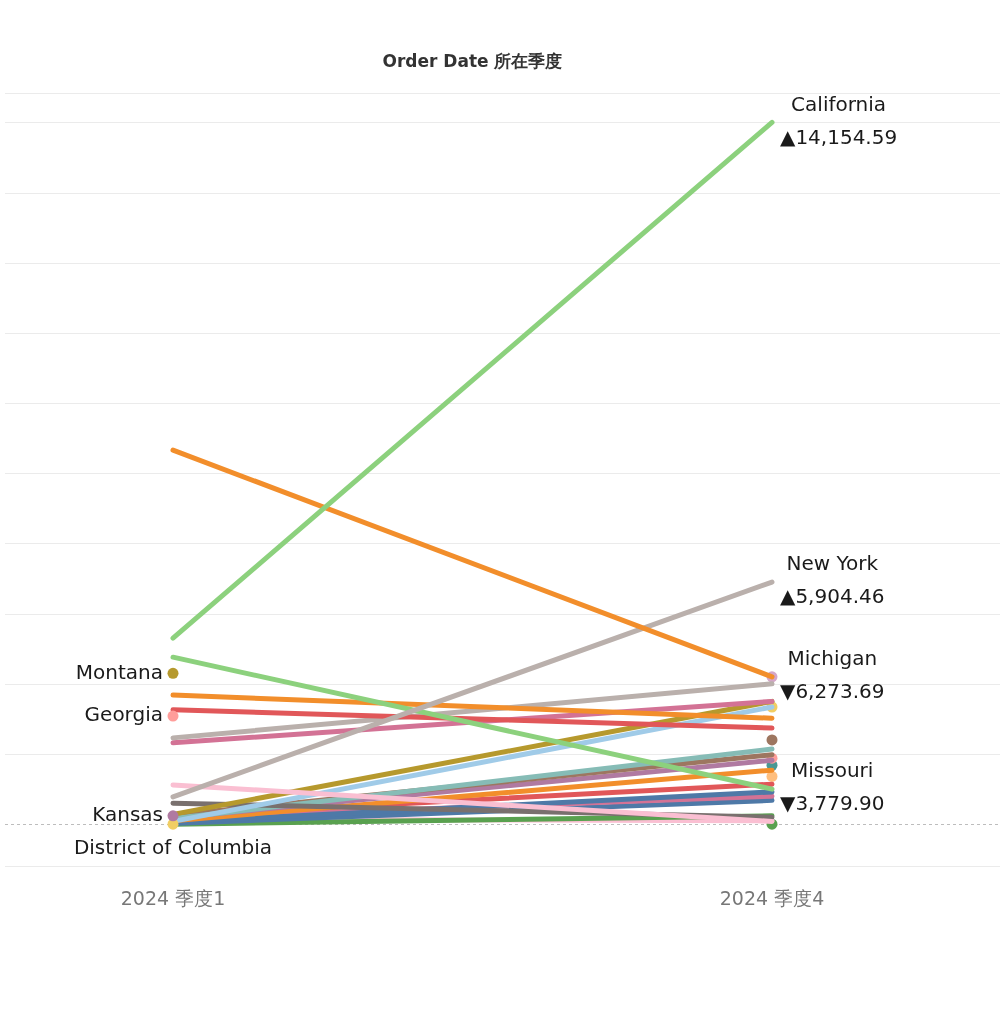 This screenshot has height=1024, width=1005. What do you see at coordinates (839, 136) in the screenshot?
I see `annotation: ▲14,154.59` at bounding box center [839, 136].